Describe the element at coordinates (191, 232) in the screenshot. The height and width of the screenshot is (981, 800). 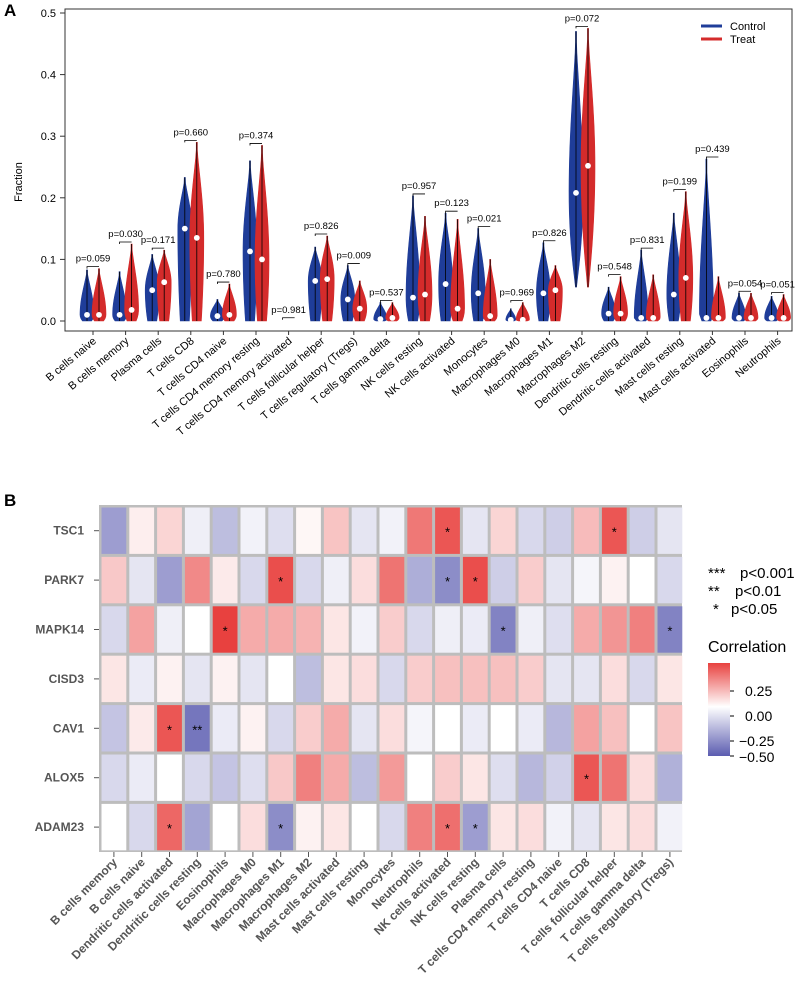
I see `violin-pair-t-cells-cd8` at that location.